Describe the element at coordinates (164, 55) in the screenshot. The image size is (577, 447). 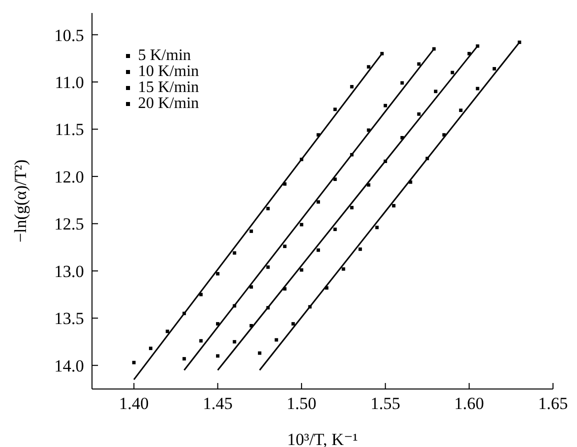
I see `legend-label: 5 K/min` at that location.